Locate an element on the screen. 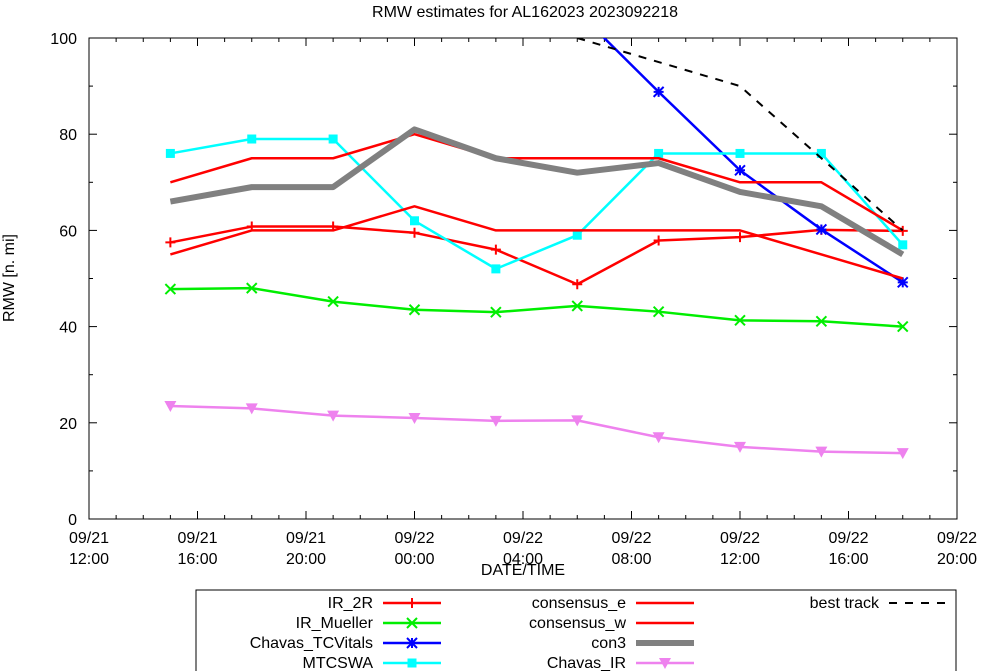  legend-label: IR_2R is located at coordinates (350, 603).